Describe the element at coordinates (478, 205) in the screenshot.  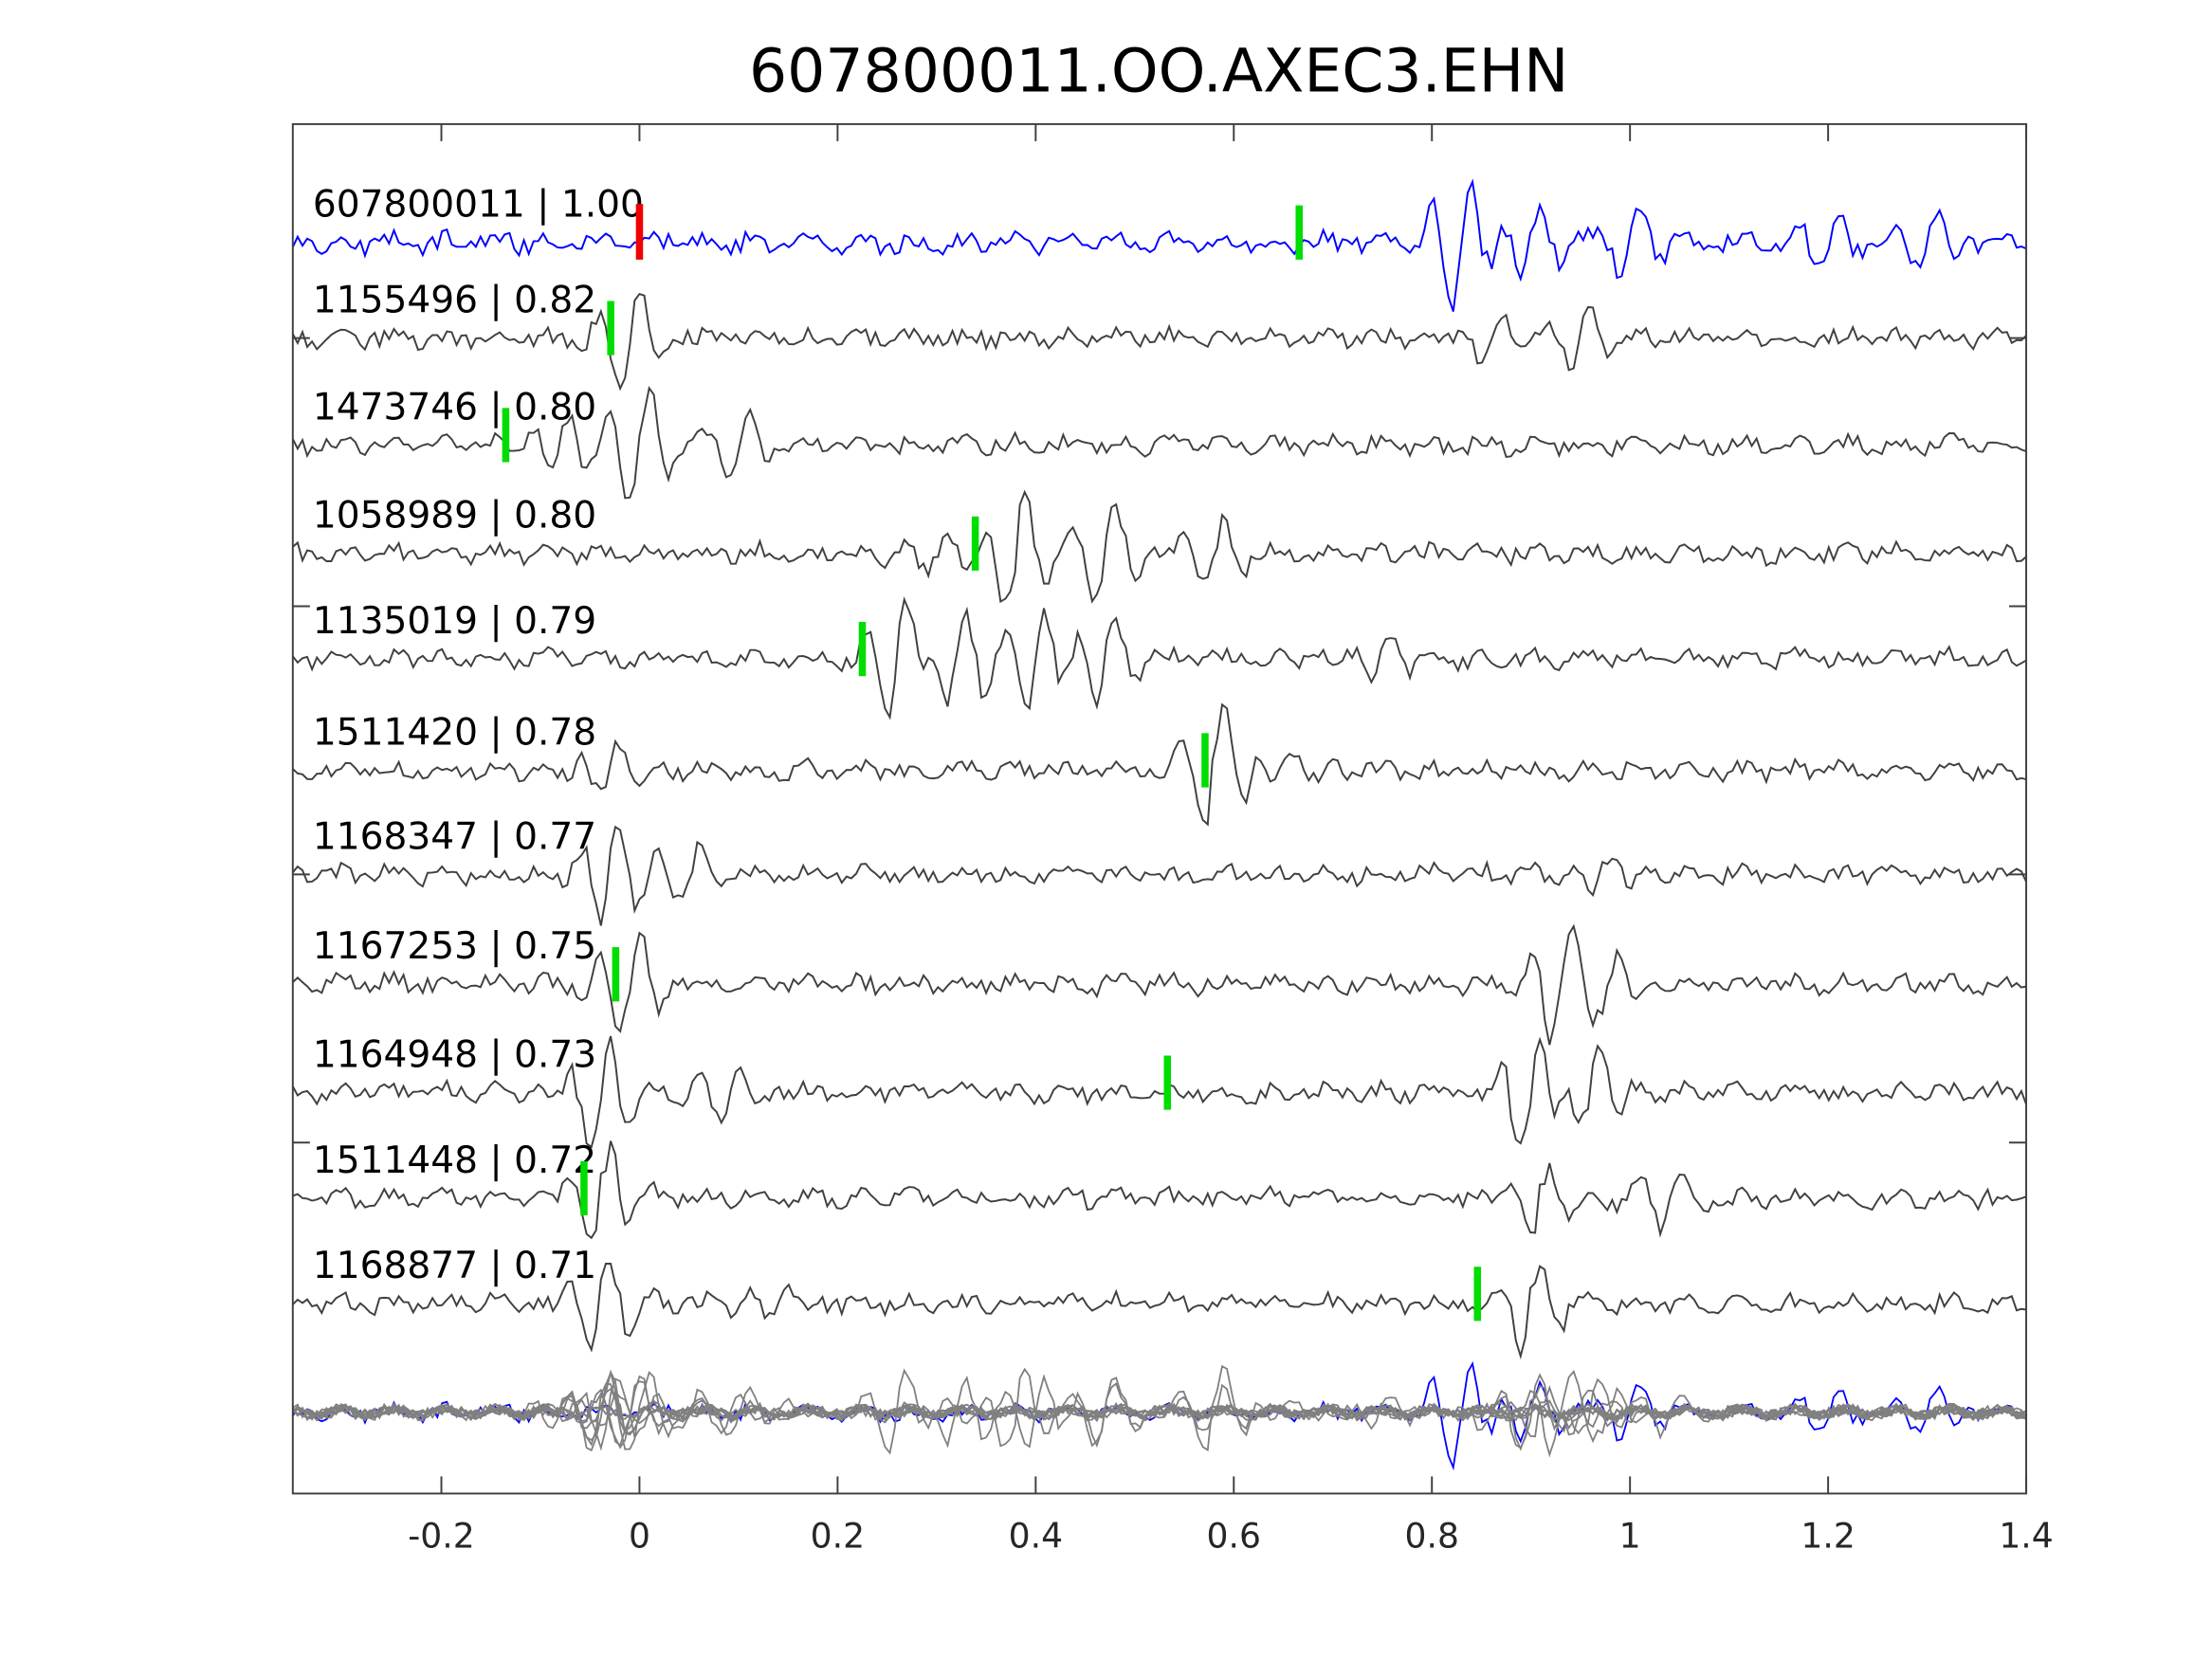
I see `trace-label: 607800011 | 1.00` at that location.